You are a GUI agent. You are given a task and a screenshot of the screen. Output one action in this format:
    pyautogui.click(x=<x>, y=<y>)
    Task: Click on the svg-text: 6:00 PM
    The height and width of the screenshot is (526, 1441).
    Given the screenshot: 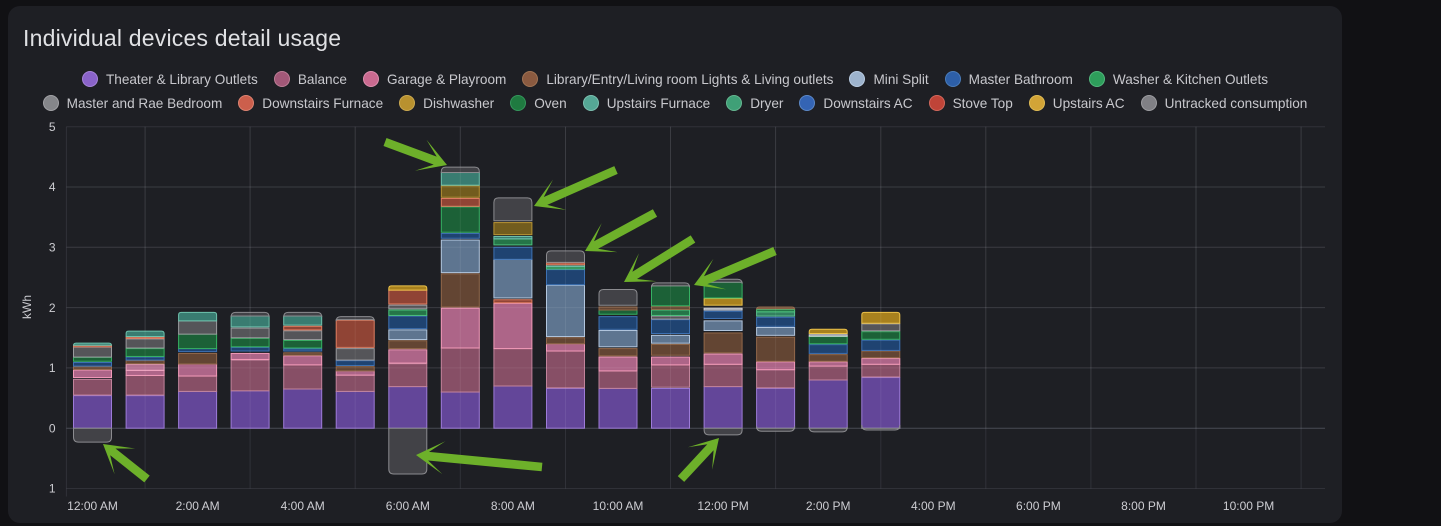 What is the action you would take?
    pyautogui.click(x=1038, y=506)
    